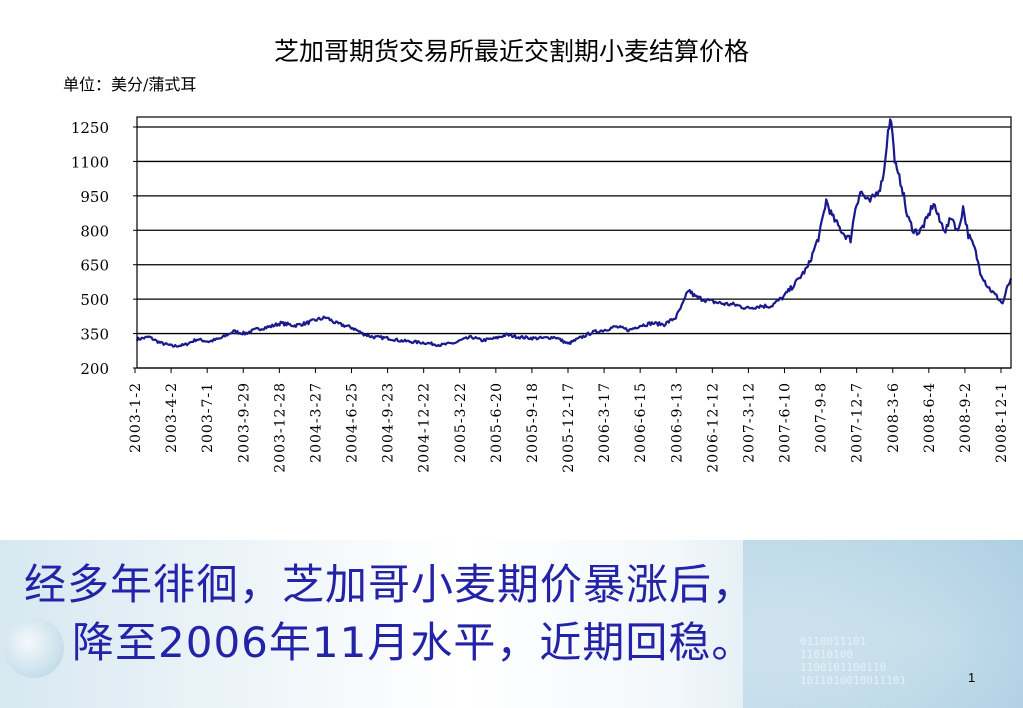 This screenshot has height=708, width=1023. What do you see at coordinates (34, 648) in the screenshot?
I see `e-logo-icon` at bounding box center [34, 648].